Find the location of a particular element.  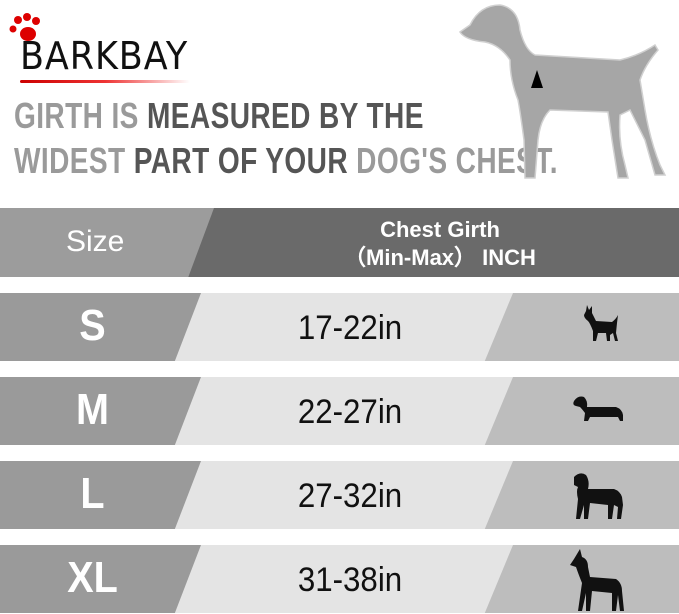

headline-text: GIRTH IS is located at coordinates (81, 115).